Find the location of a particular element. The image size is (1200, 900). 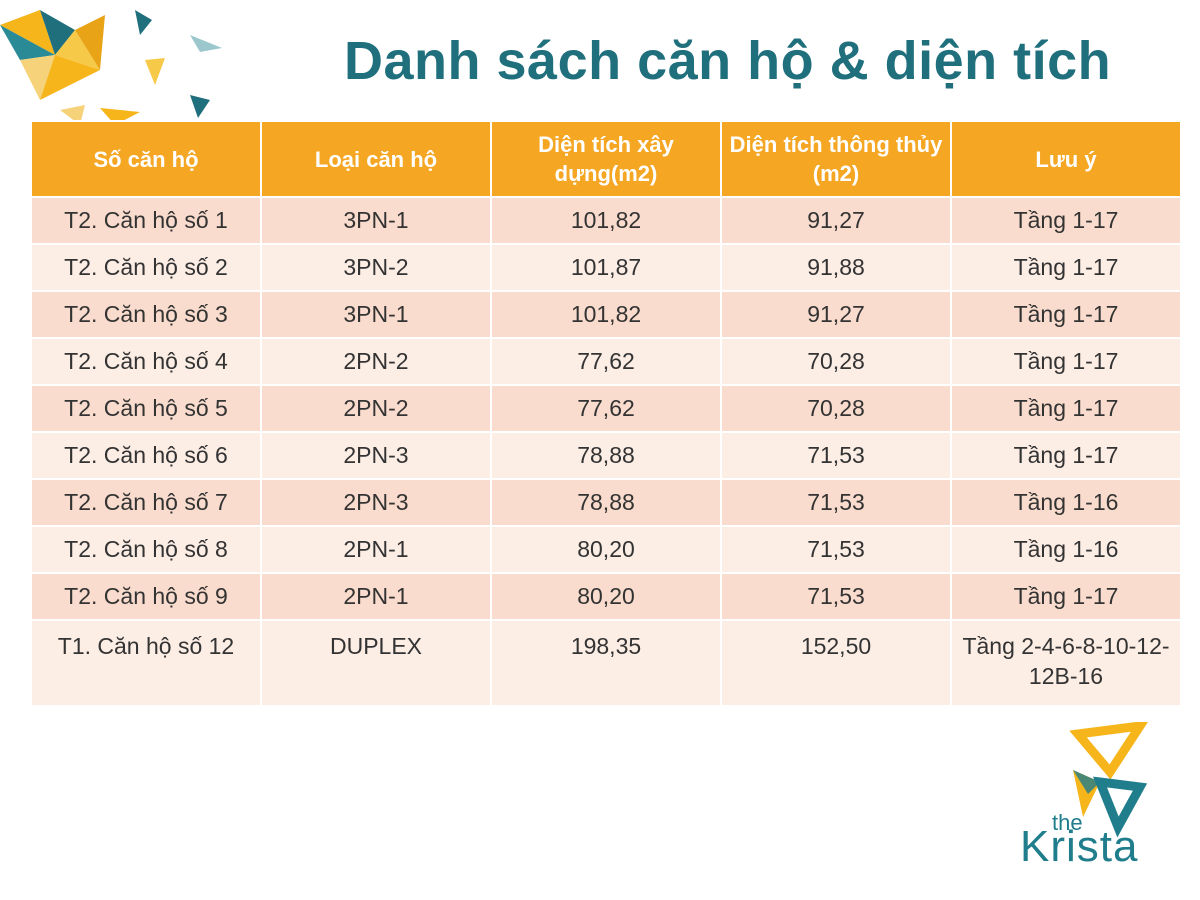

cell-apartment-number: T2. Căn hộ số 2 is located at coordinates (146, 267).